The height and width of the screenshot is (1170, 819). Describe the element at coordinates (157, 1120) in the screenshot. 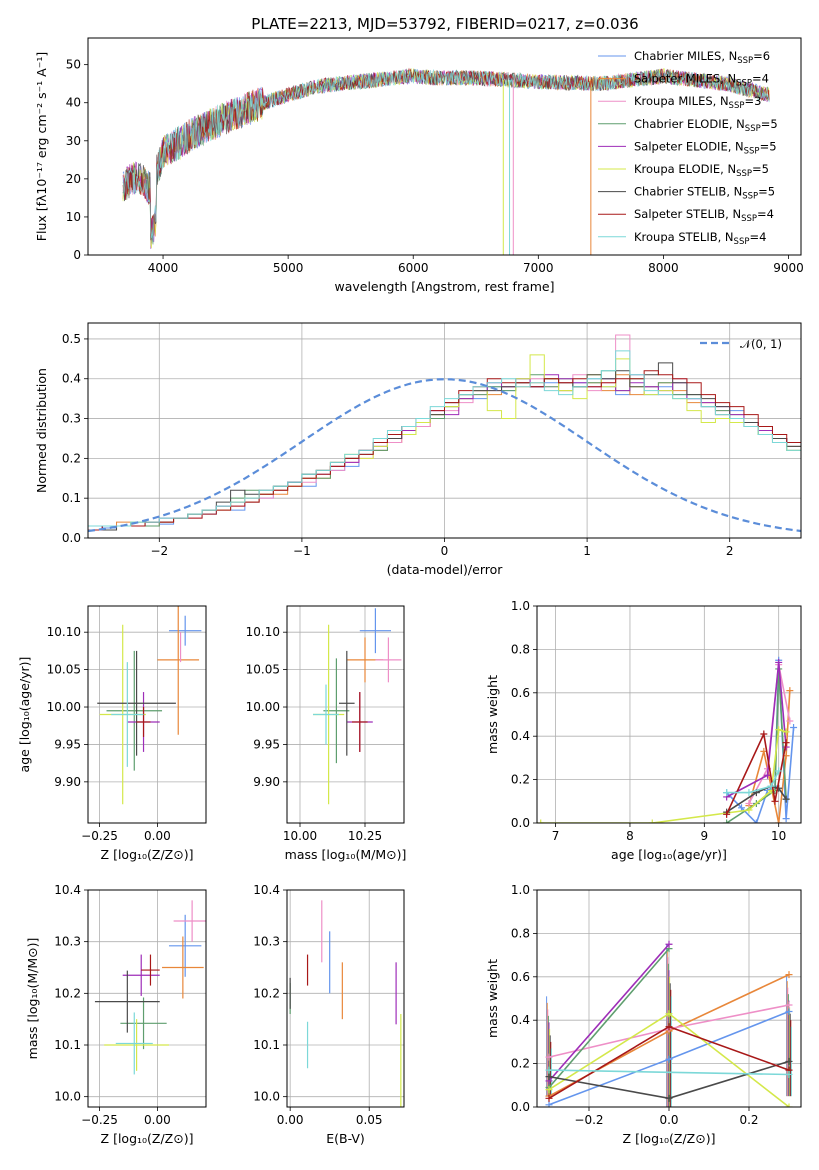

I see `x-tick-label: 0.00` at that location.